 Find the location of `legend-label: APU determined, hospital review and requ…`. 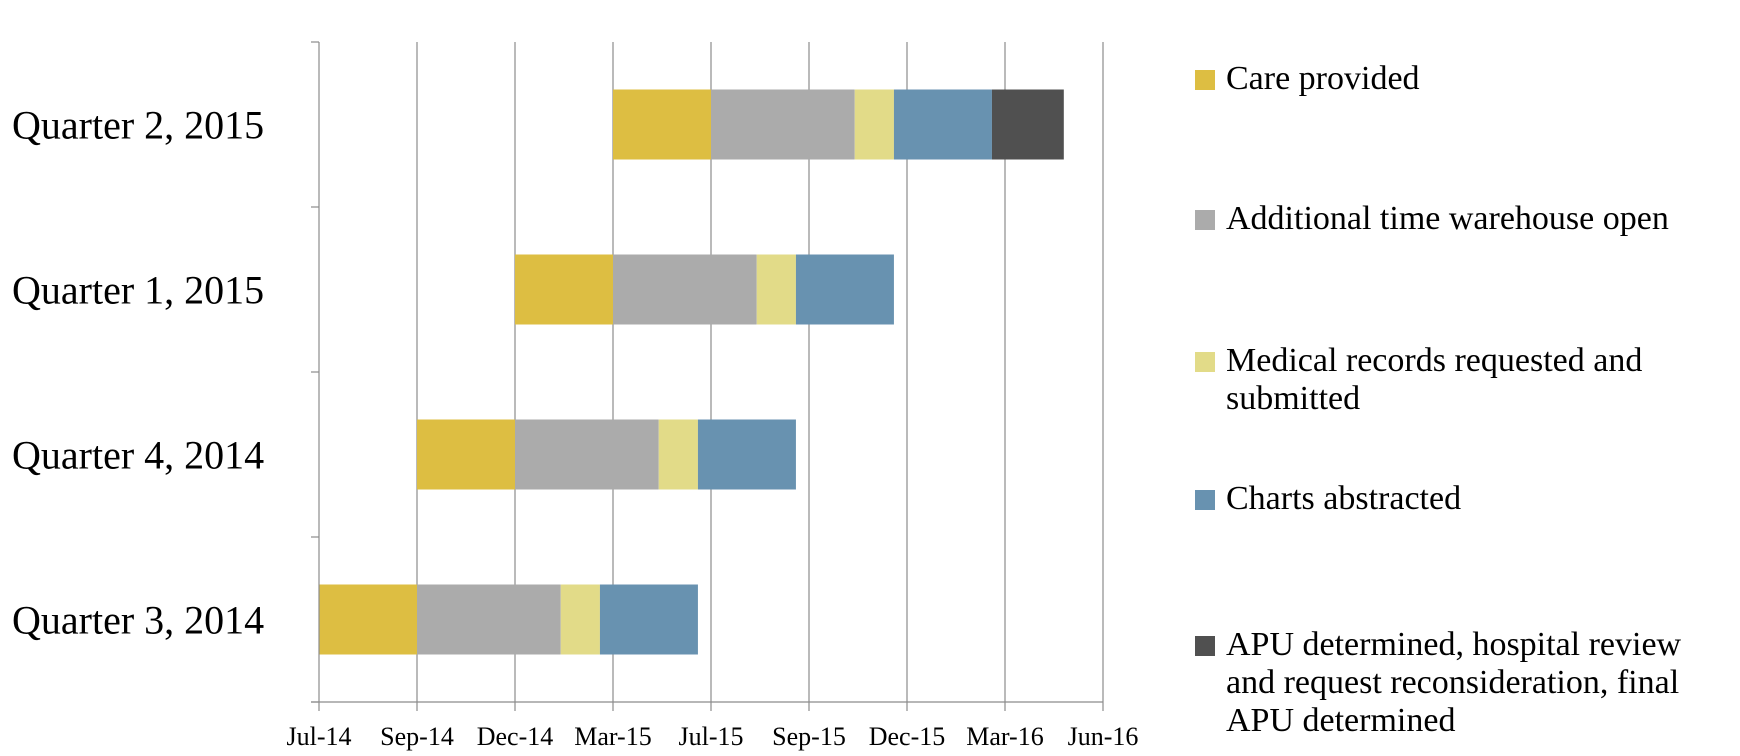

legend-label: APU determined, hospital review and requ… is located at coordinates (1454, 682).